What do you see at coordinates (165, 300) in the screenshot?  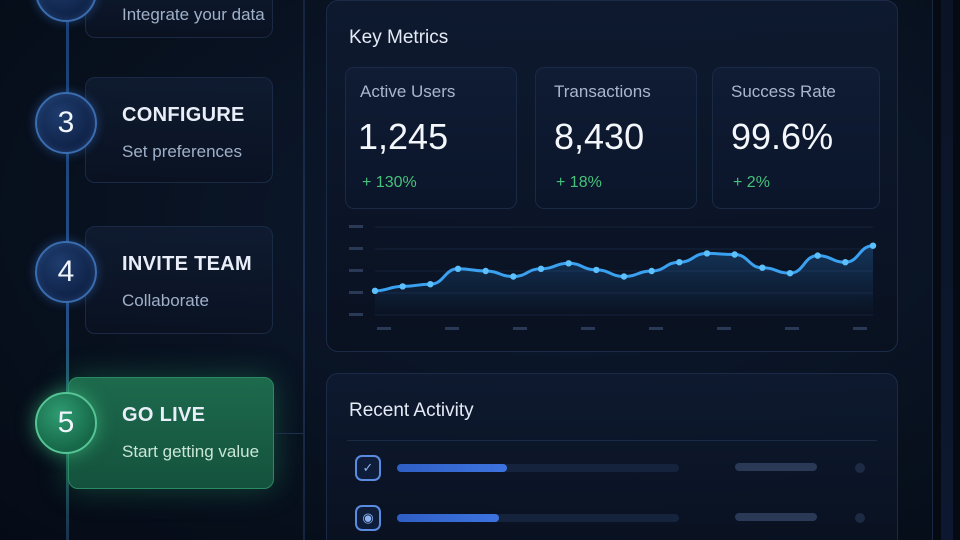 I see `step-subtitle: Collaborate` at bounding box center [165, 300].